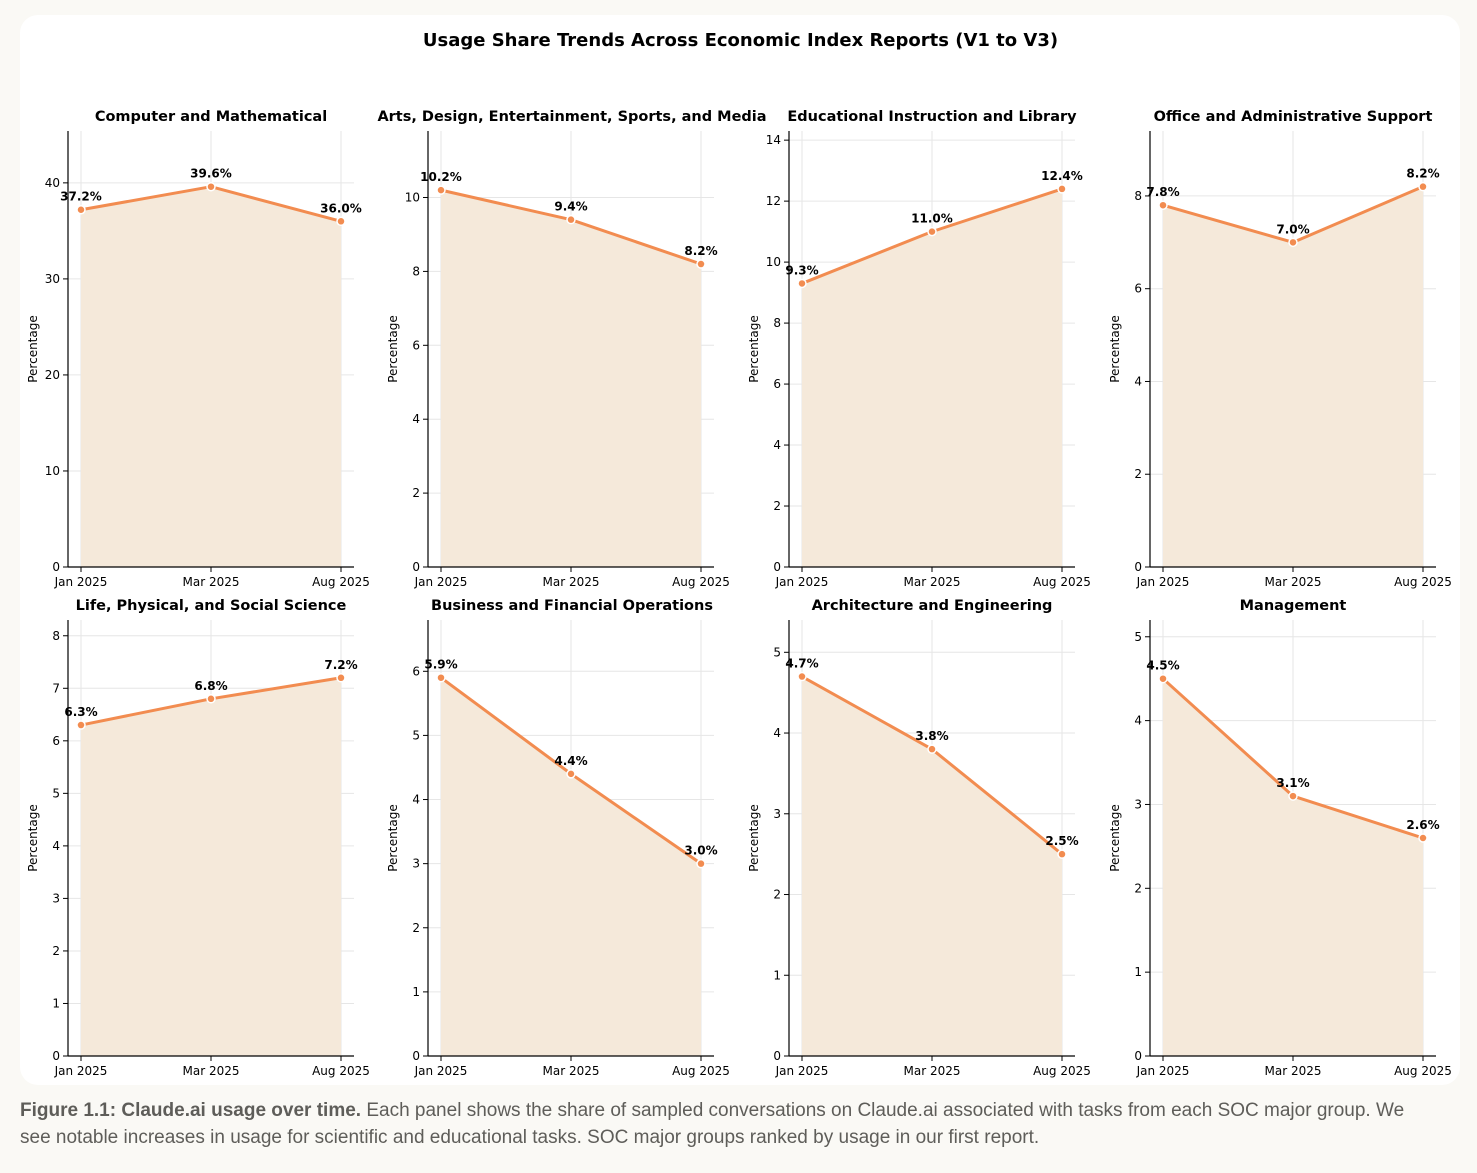  I want to click on data-label: 3.0%, so click(700, 851).